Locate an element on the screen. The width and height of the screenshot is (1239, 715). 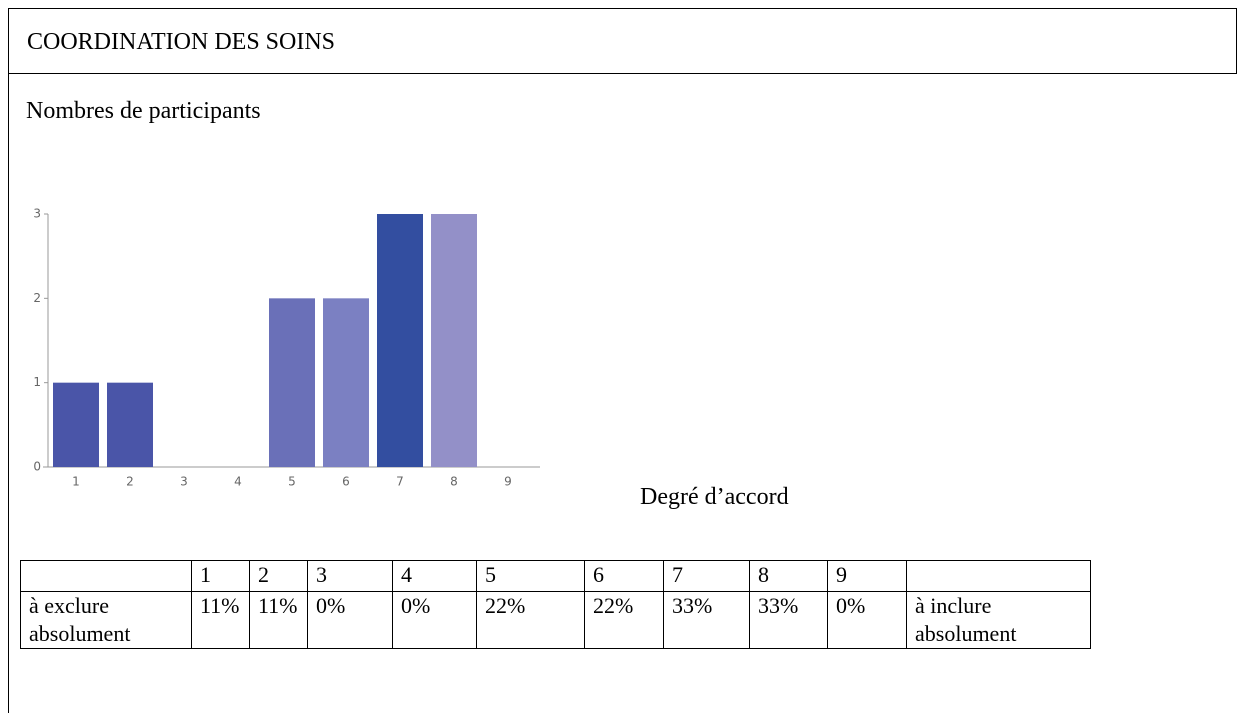
header: COORDINATION DES SOINS is located at coordinates (622, 41).